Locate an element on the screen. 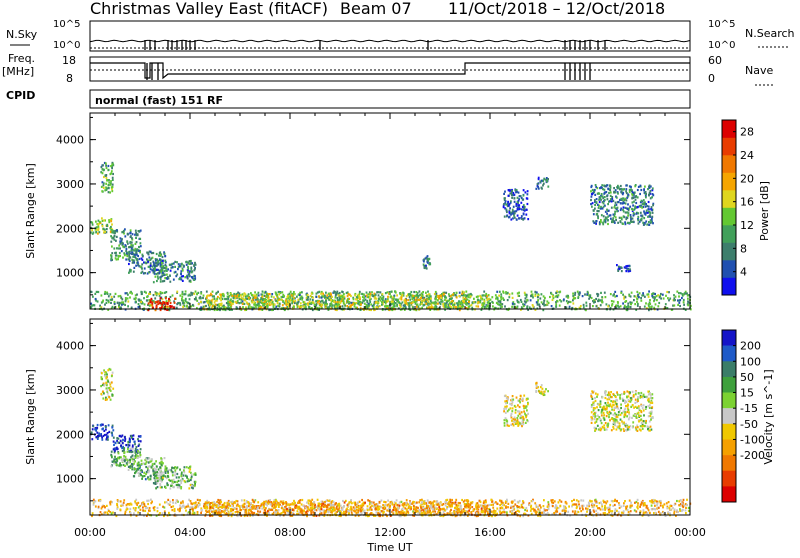 This screenshot has height=558, width=800. freq-unit: [MHz] is located at coordinates (18, 71).